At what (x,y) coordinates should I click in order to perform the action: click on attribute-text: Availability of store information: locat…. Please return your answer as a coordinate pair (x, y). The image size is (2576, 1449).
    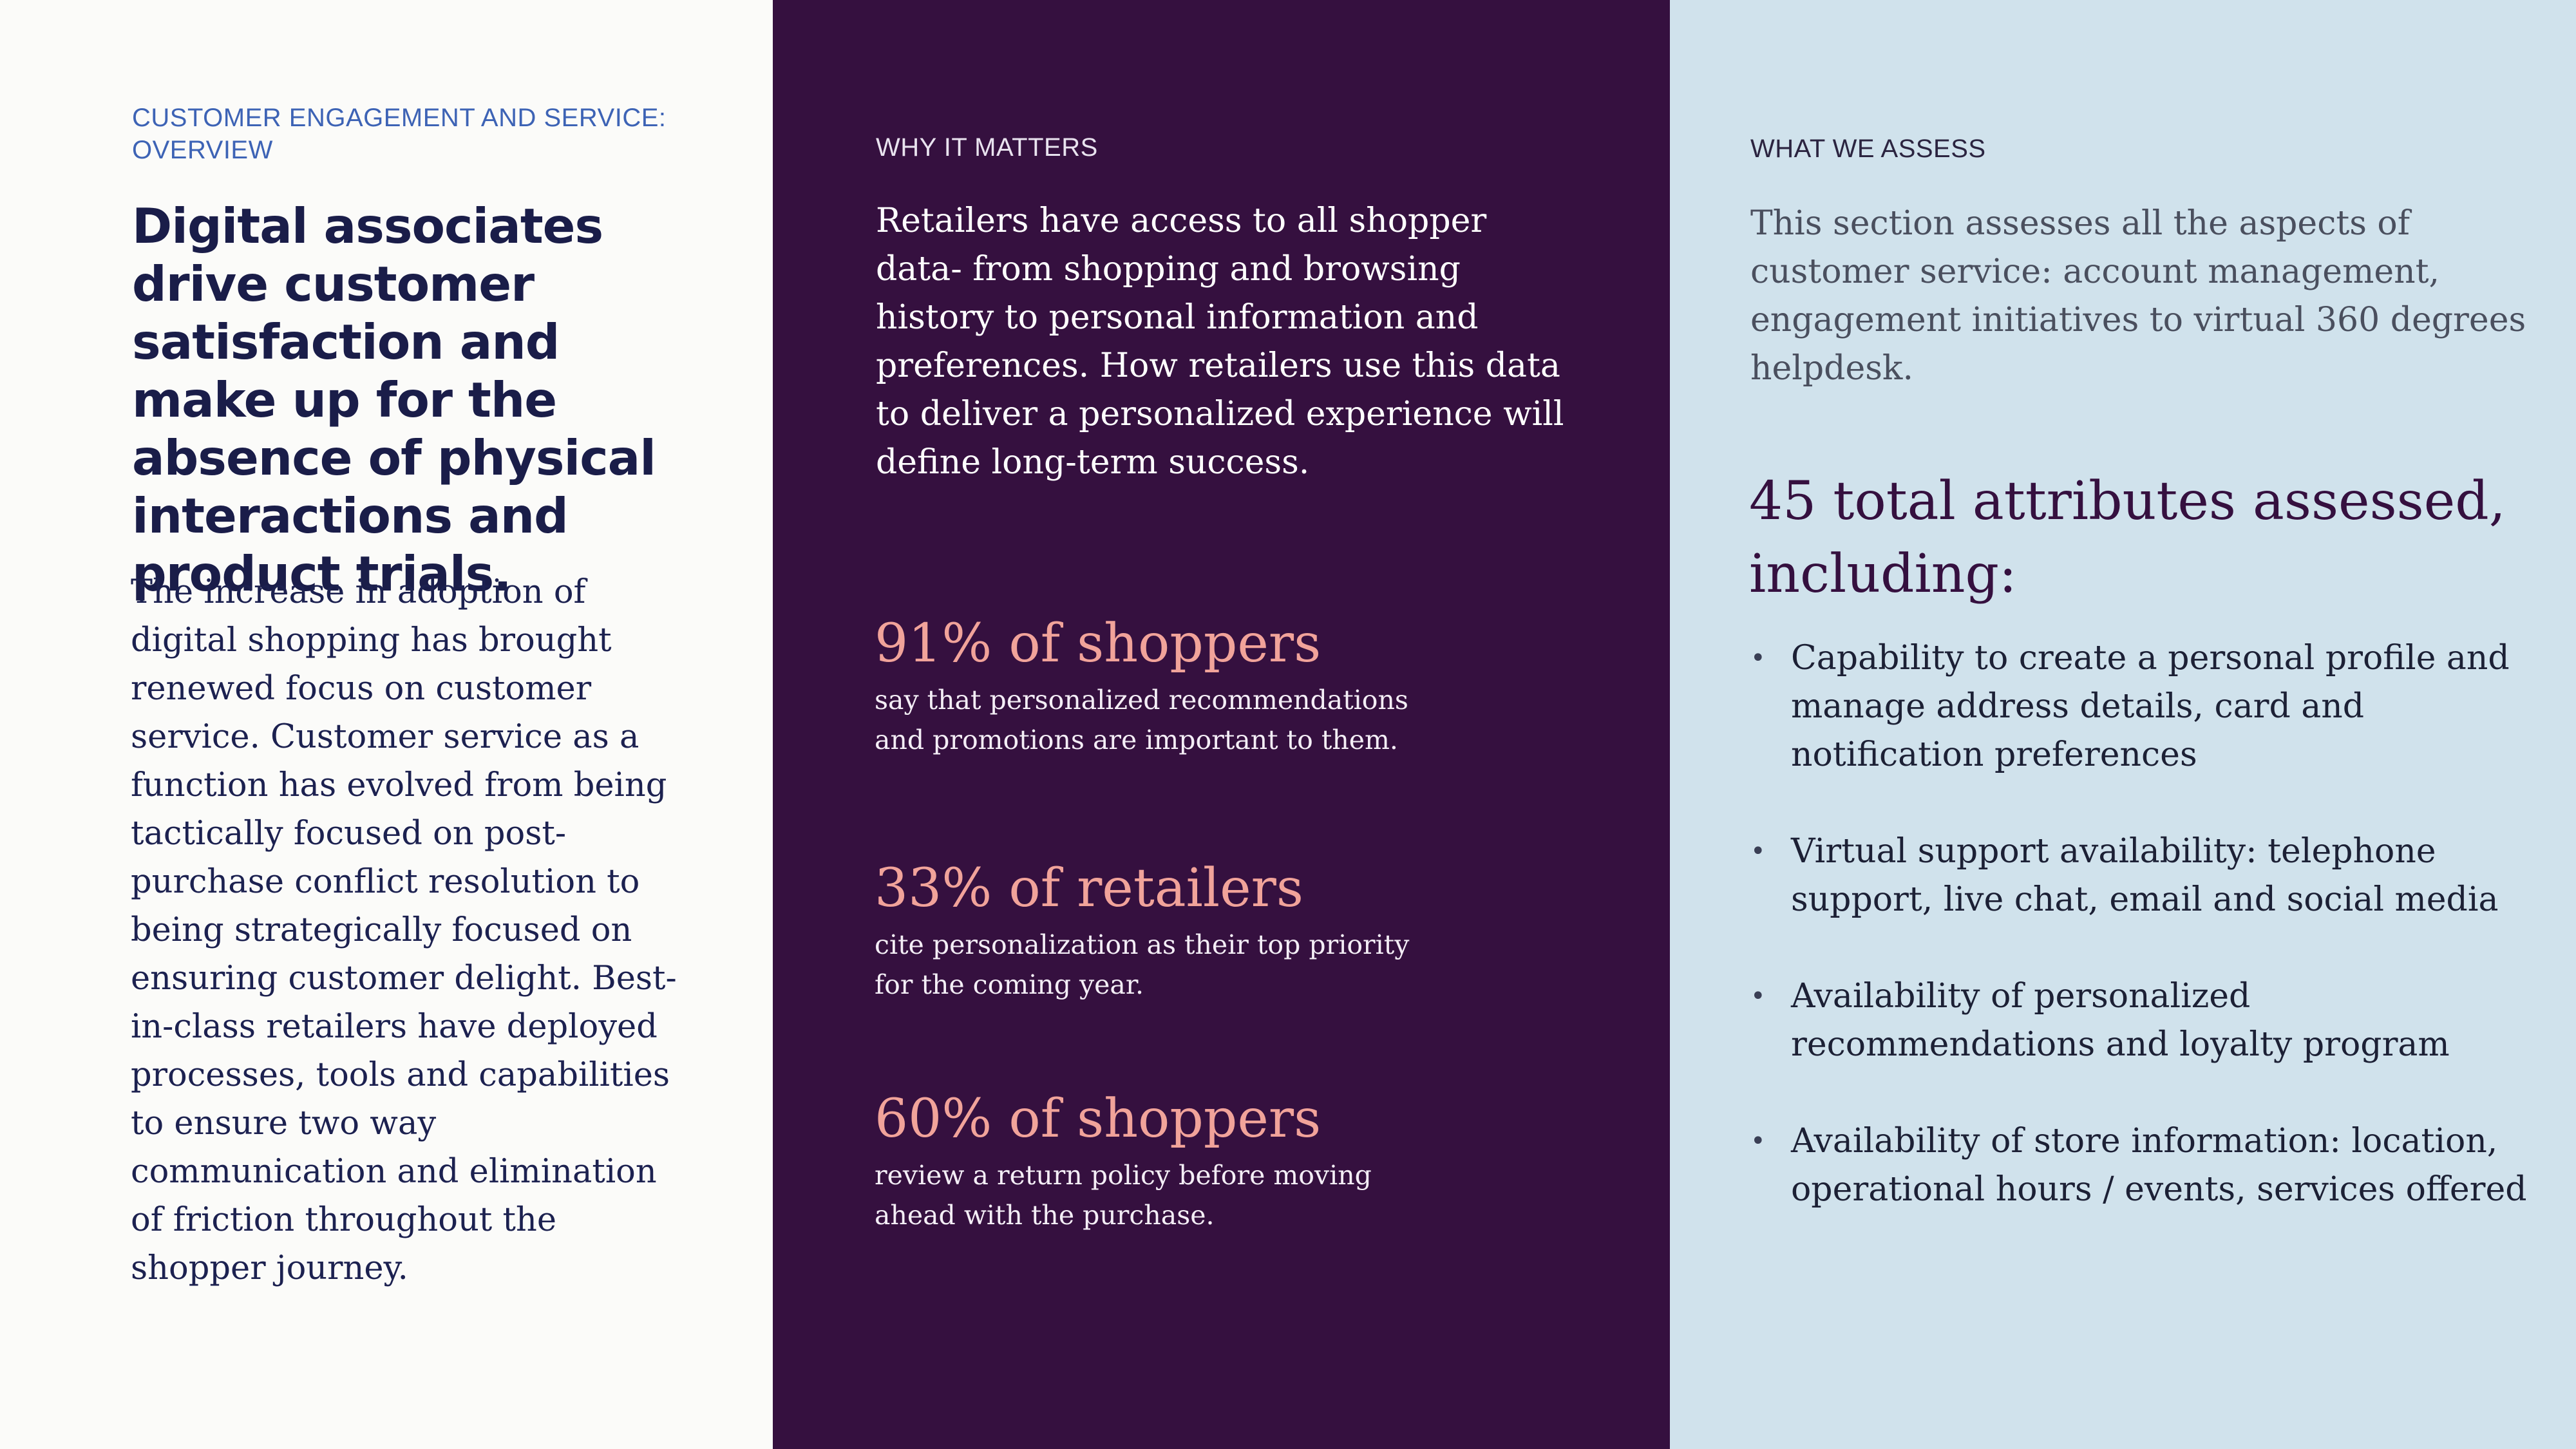
    Looking at the image, I should click on (2159, 1165).